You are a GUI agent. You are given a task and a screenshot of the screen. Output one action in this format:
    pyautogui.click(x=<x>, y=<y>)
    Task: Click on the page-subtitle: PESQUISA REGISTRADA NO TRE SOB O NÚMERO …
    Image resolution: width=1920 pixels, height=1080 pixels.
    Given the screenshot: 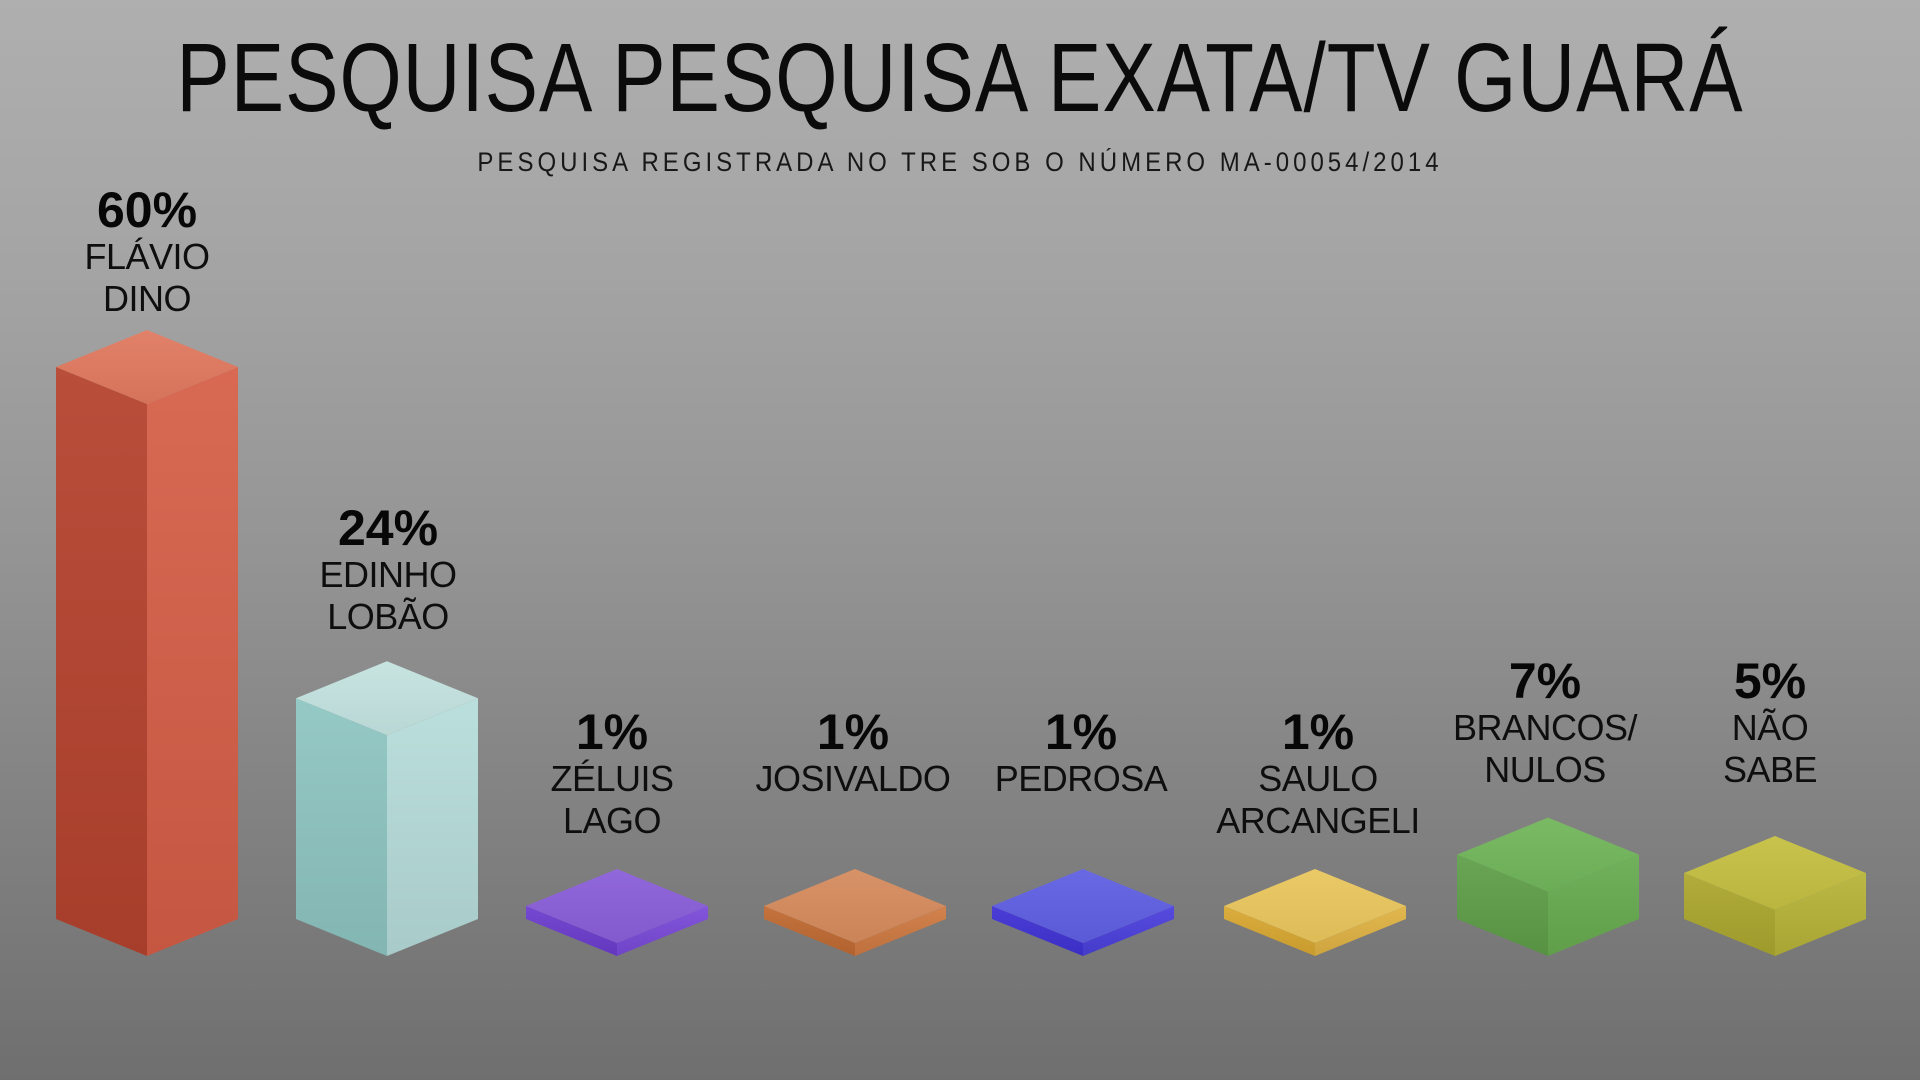 What is the action you would take?
    pyautogui.click(x=960, y=163)
    